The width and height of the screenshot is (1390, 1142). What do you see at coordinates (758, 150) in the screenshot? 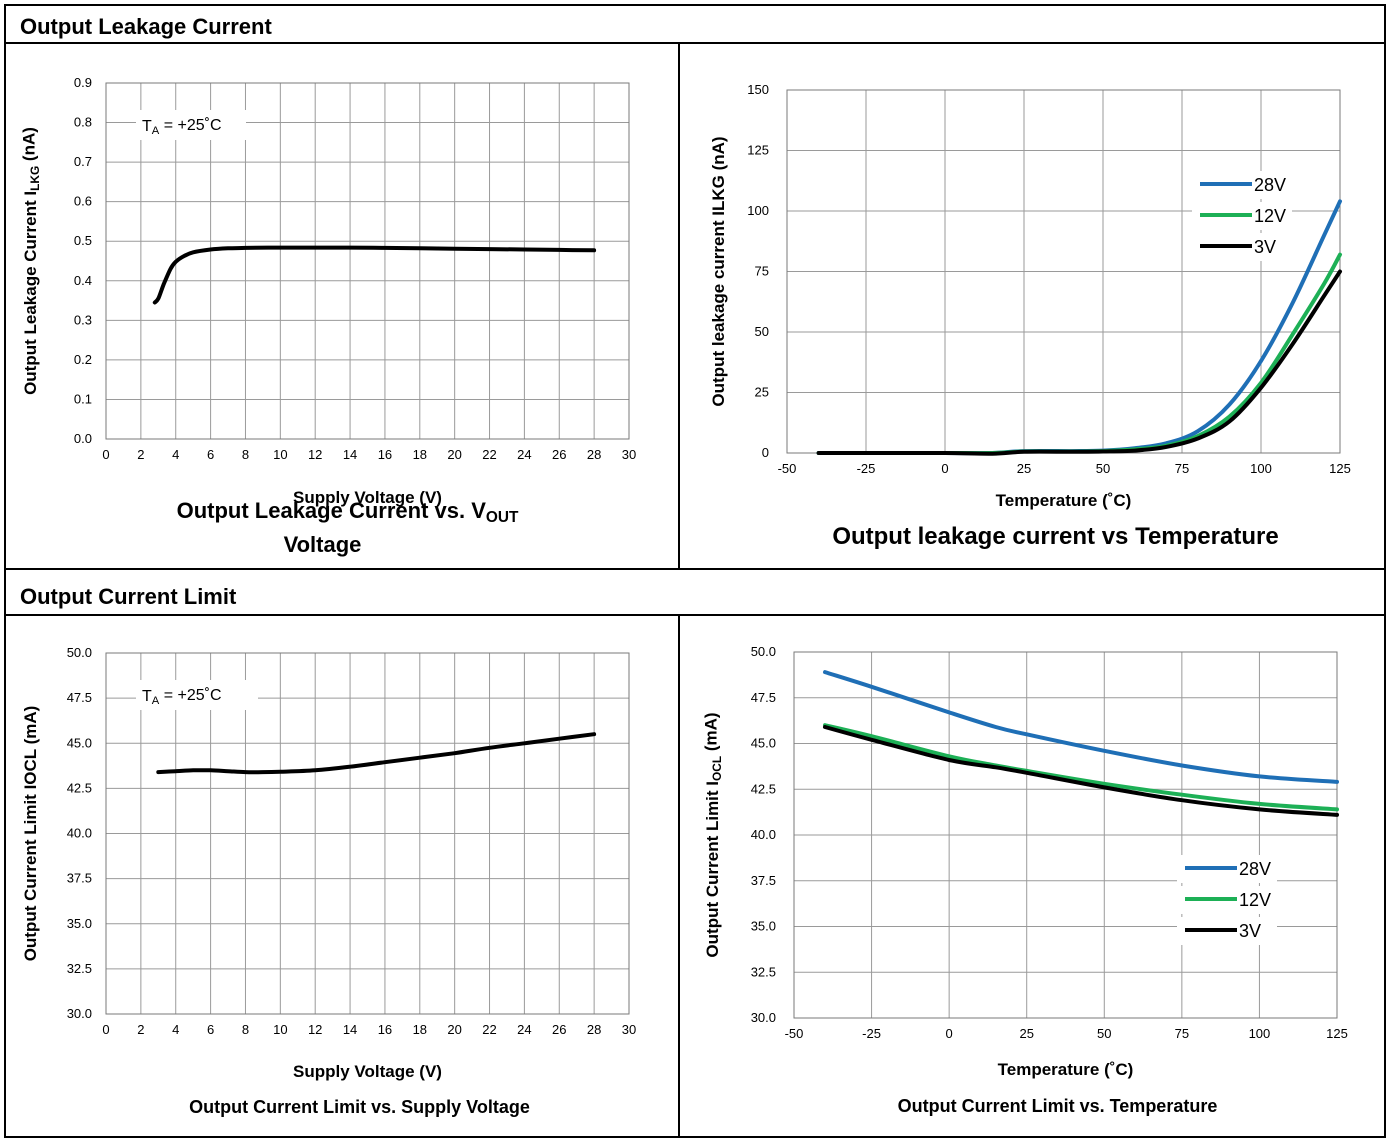
I see `y-tick-label: 125` at bounding box center [758, 150].